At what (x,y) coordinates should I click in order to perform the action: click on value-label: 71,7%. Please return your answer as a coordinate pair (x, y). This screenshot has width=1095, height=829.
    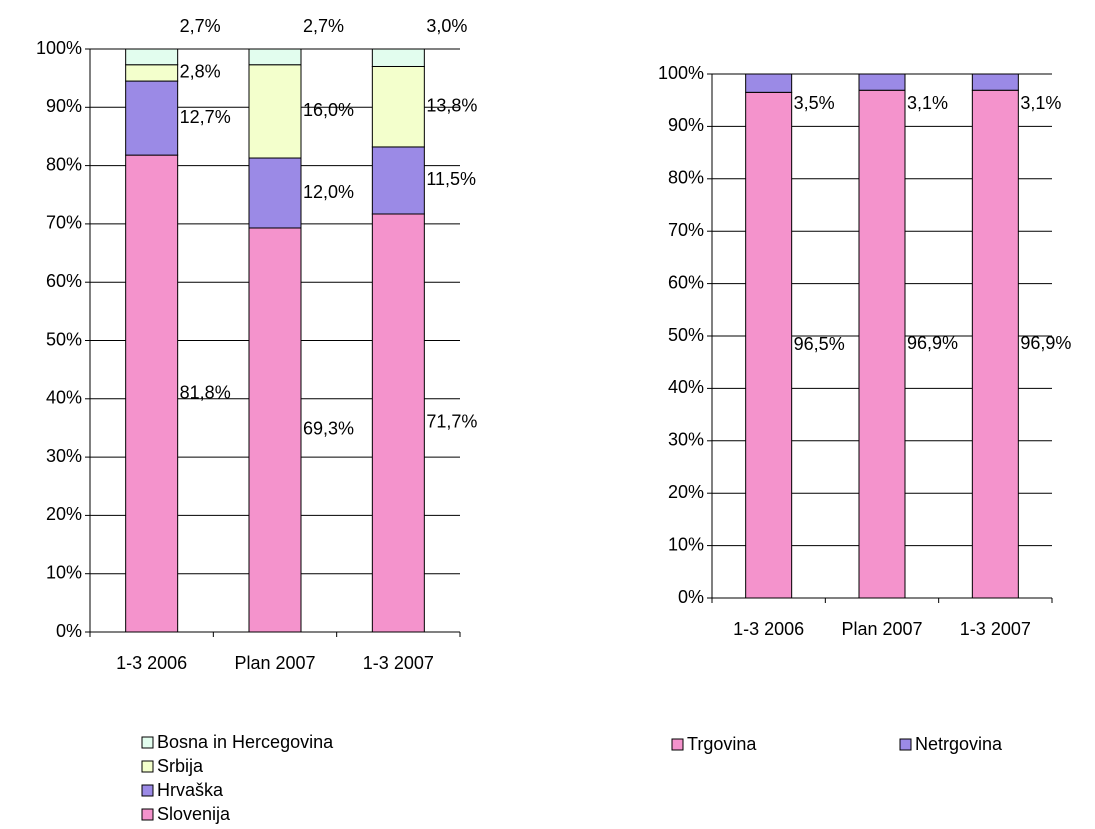
    Looking at the image, I should click on (451, 422).